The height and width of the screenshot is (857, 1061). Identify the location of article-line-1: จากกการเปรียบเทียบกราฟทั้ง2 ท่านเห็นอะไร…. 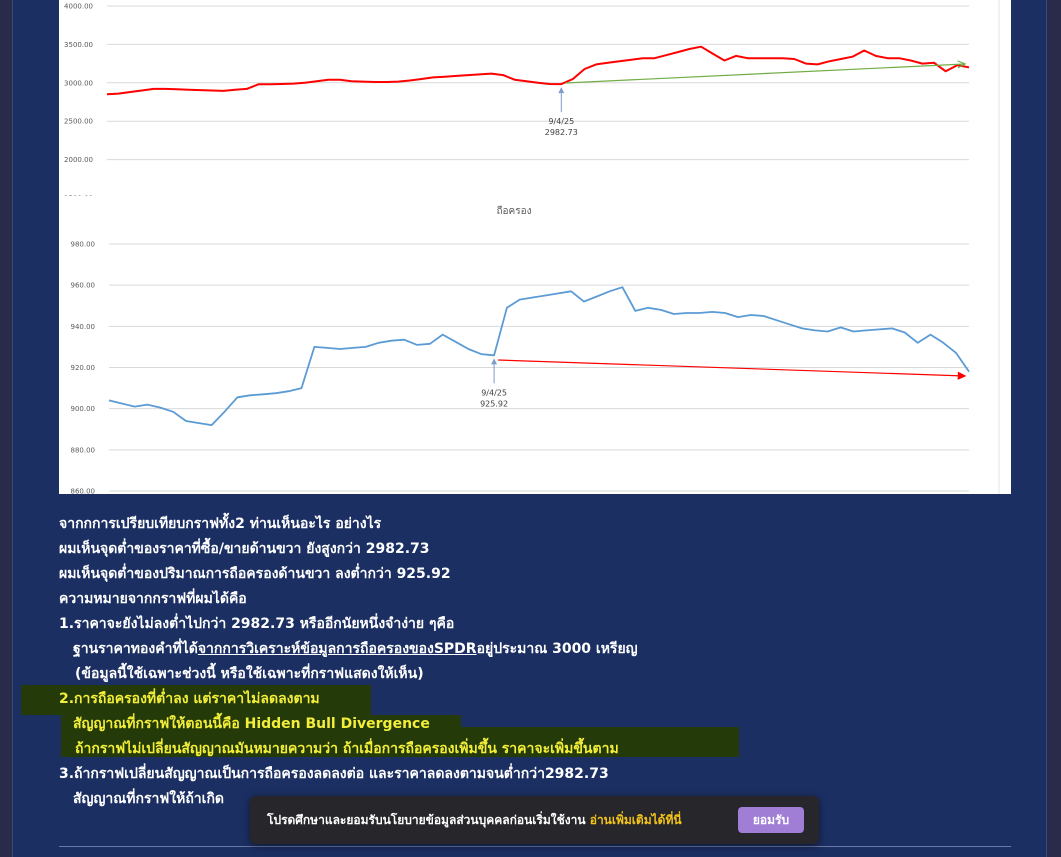
(220, 524).